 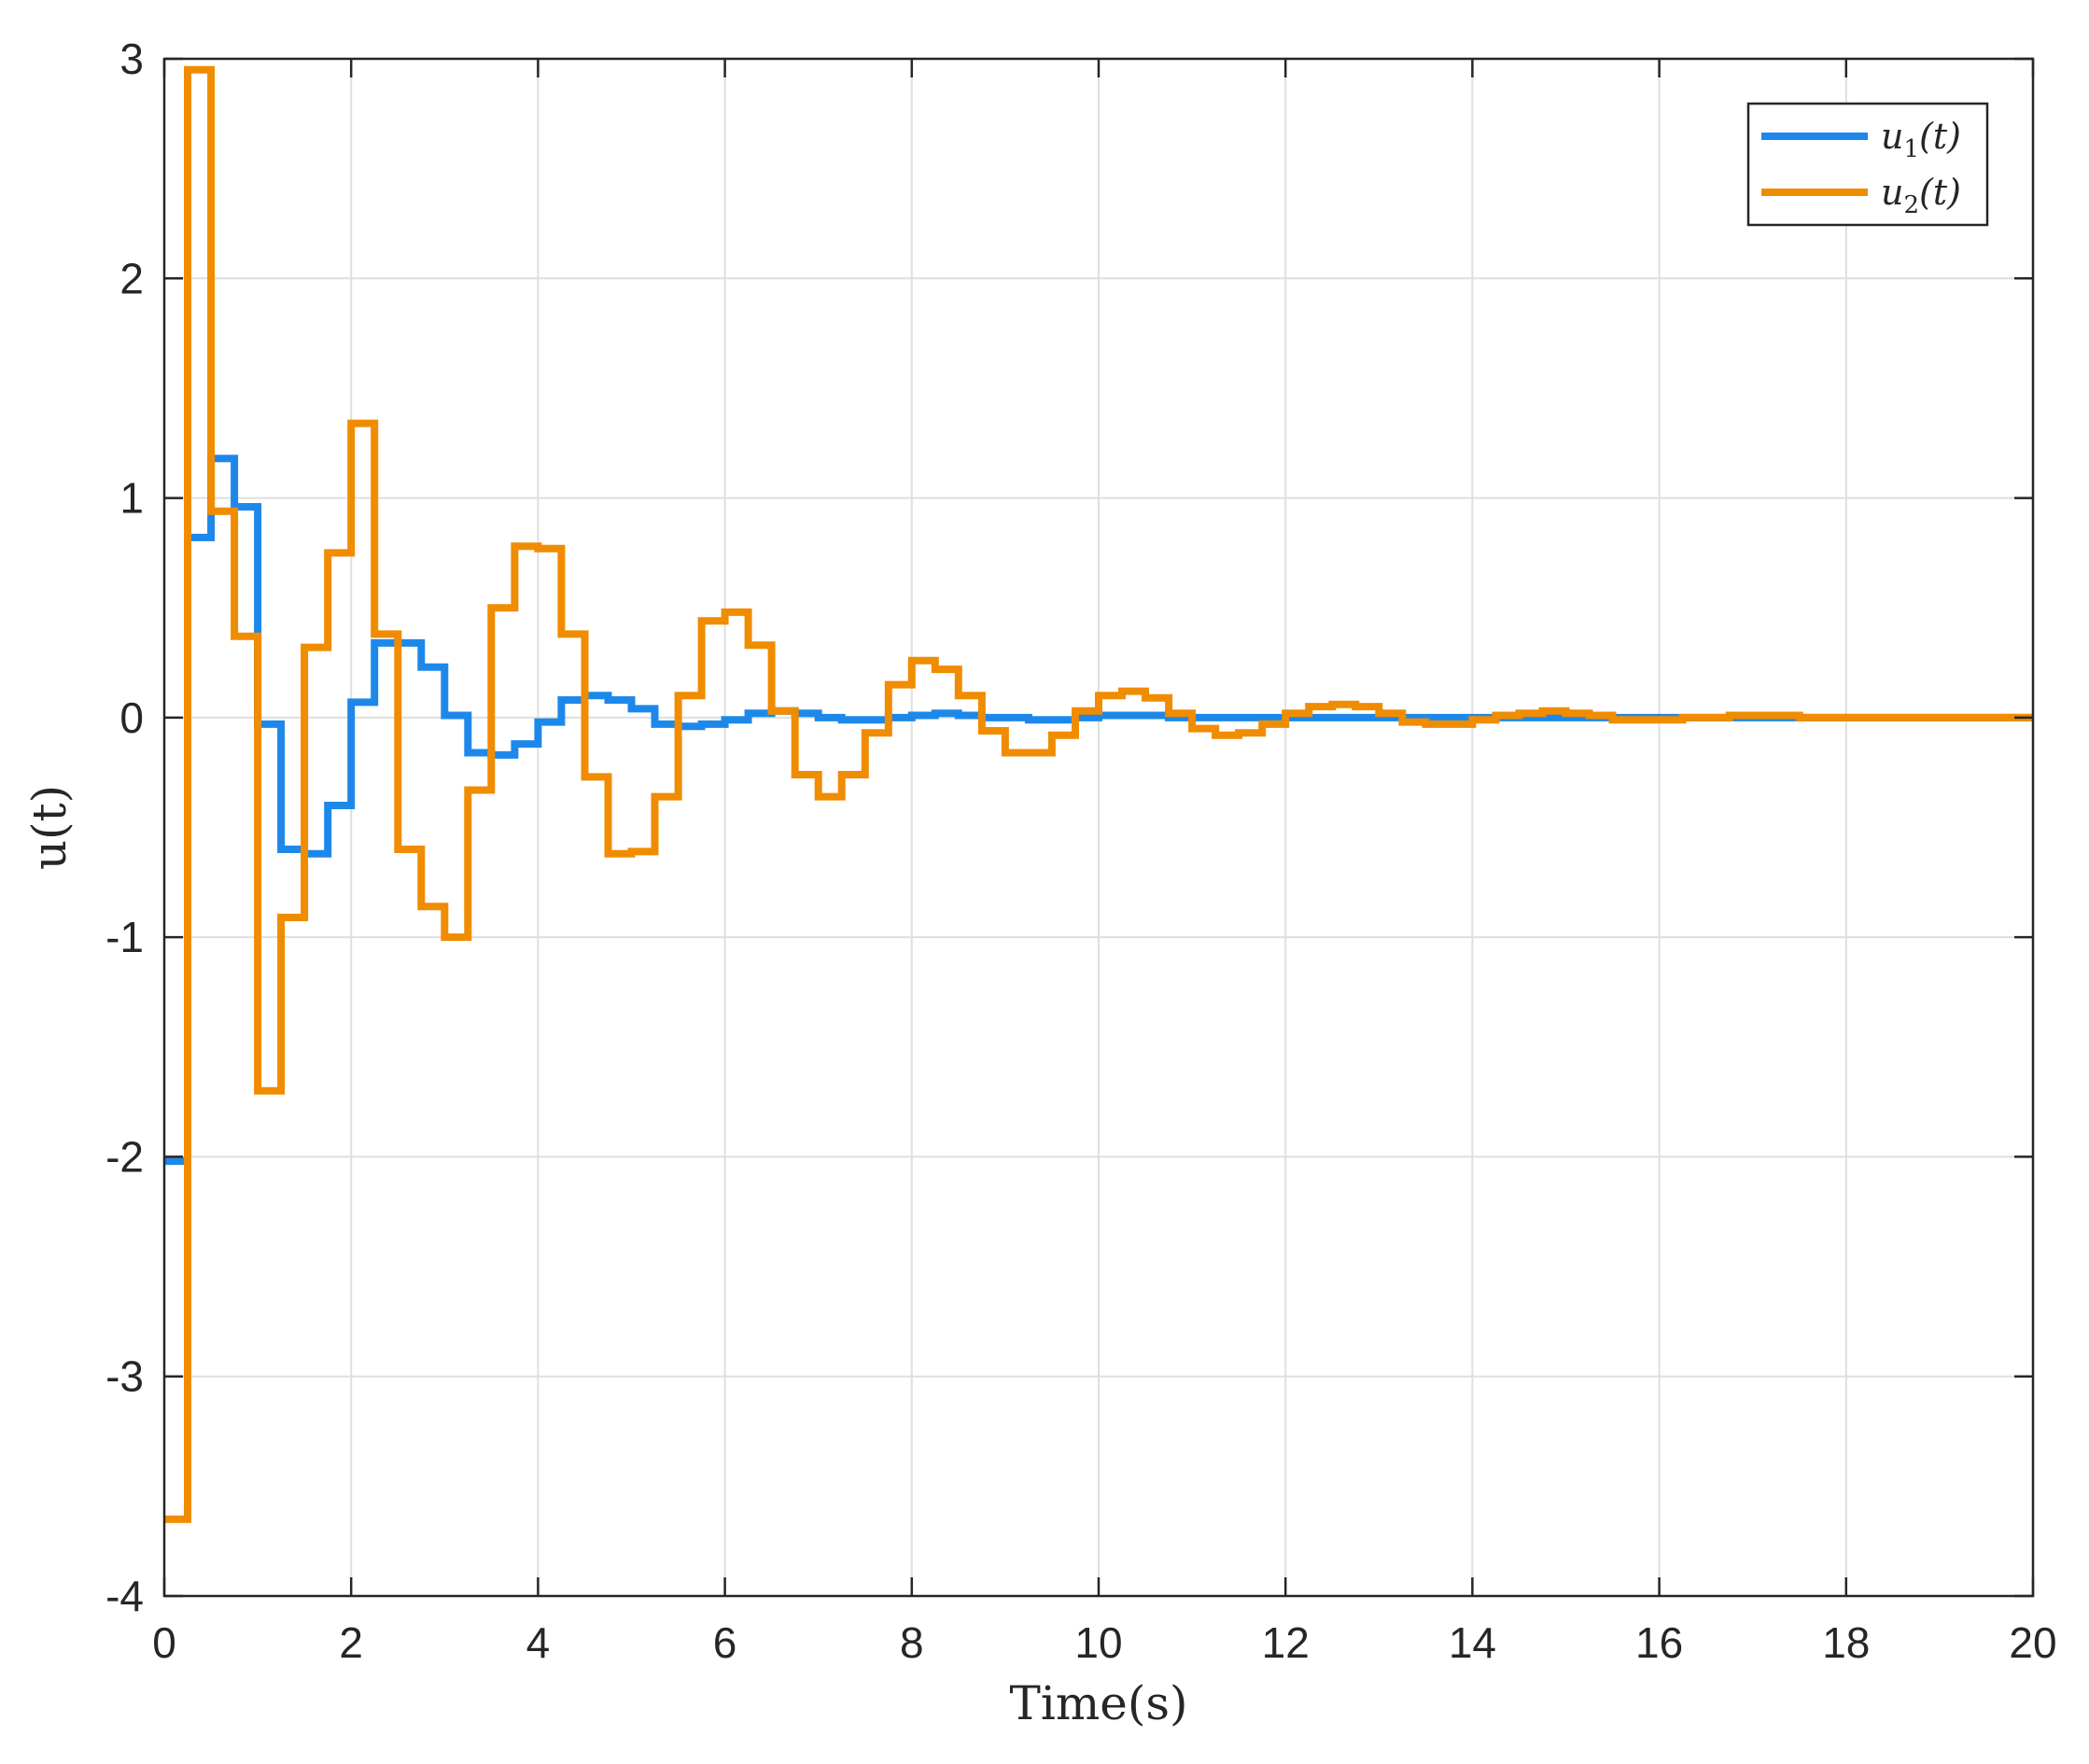 I want to click on y-tick-label: 2, so click(x=131, y=278).